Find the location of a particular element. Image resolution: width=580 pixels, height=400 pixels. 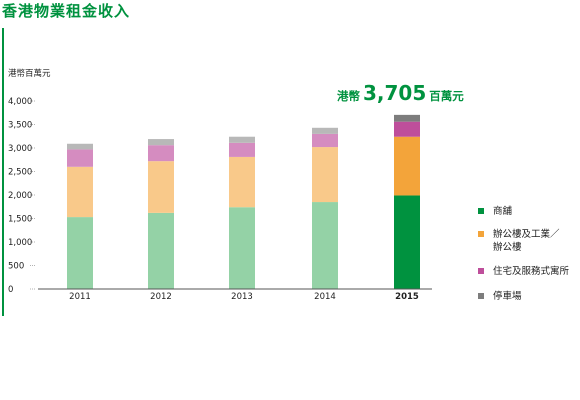

bar-segment-2013-s1 is located at coordinates (242, 182).